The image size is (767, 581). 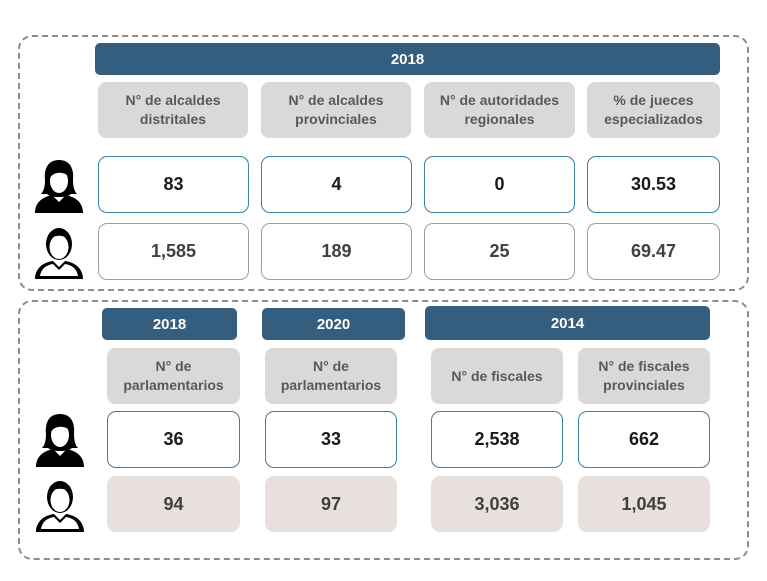 I want to click on men-parlamentarios-2018: 94, so click(x=173, y=504).